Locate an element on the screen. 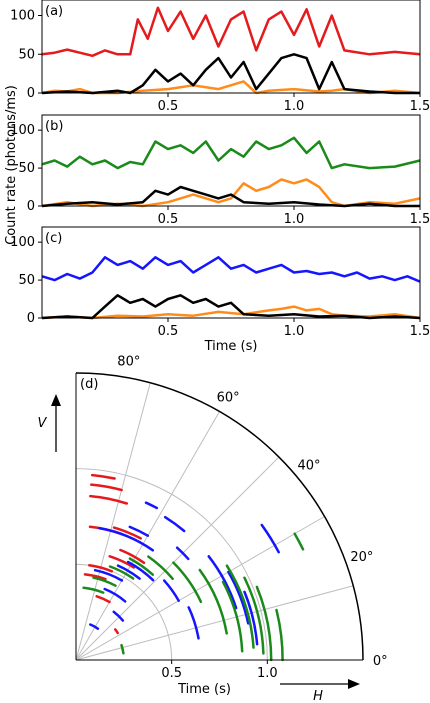 The width and height of the screenshot is (430, 703). panel-label: (b) is located at coordinates (54, 126).